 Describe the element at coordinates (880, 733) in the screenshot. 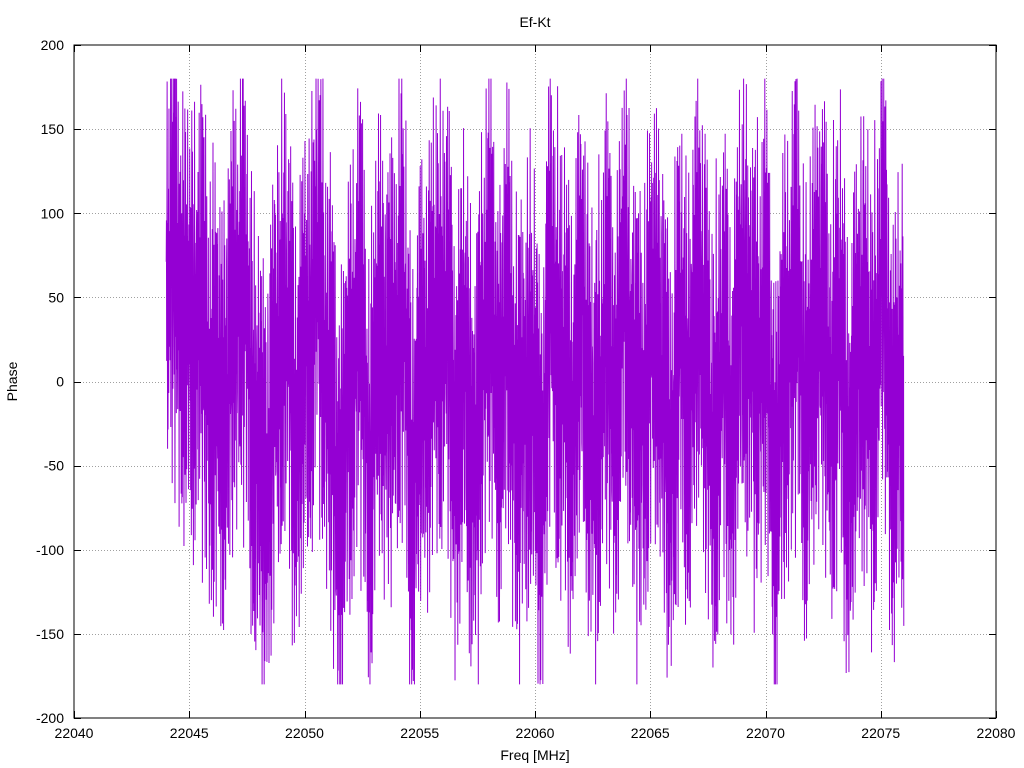

I see `x-tick-label: 22075` at that location.